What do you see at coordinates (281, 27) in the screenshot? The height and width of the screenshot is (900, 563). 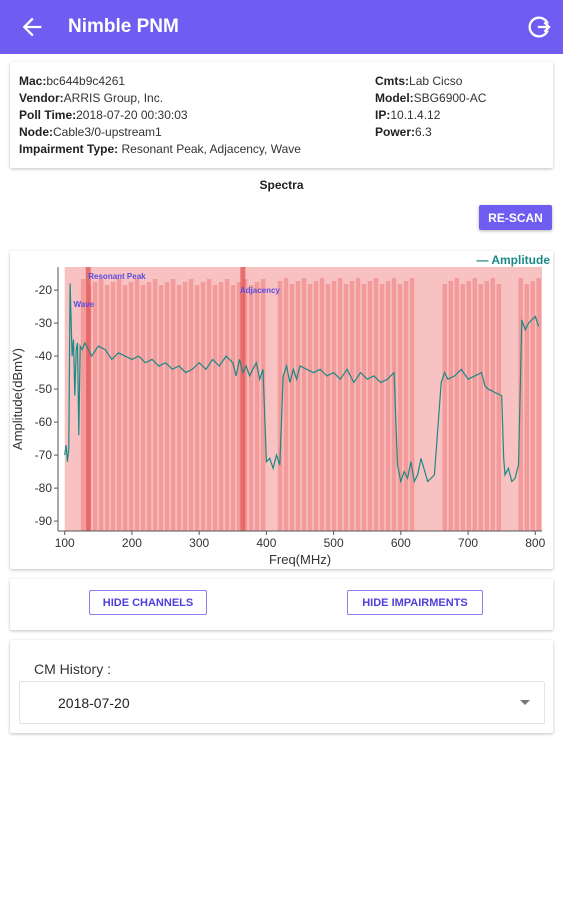 I see `app-bar: Nimble PNM` at bounding box center [281, 27].